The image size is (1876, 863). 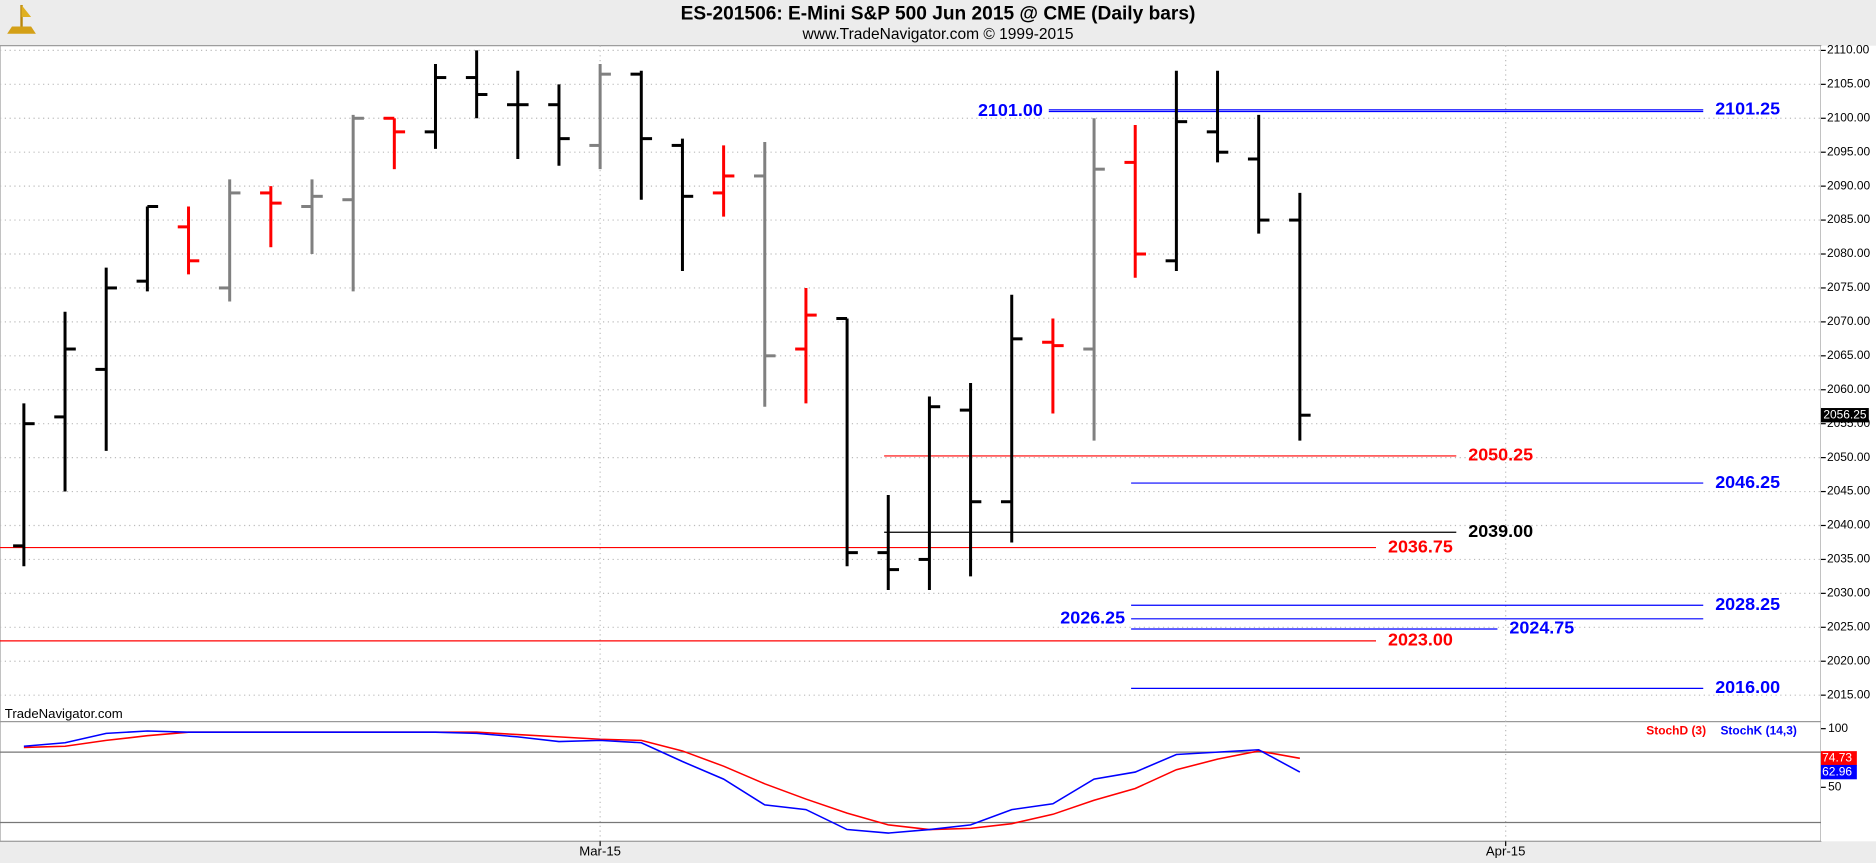 I want to click on level-label: 2026.25, so click(x=1092, y=618).